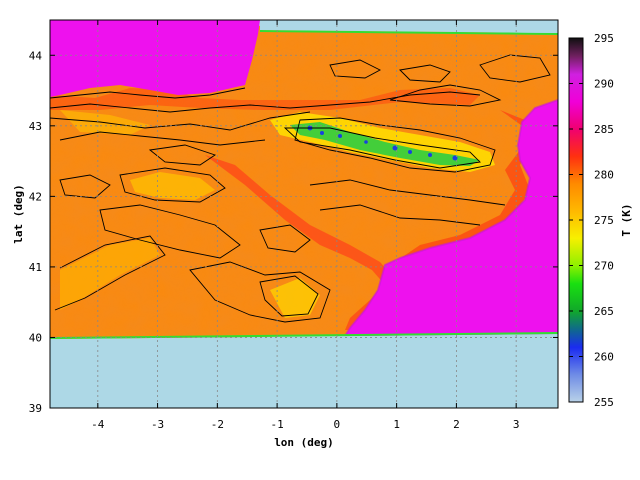 This screenshot has height=480, width=640. Describe the element at coordinates (35, 267) in the screenshot. I see `y-tick-label: 41` at that location.